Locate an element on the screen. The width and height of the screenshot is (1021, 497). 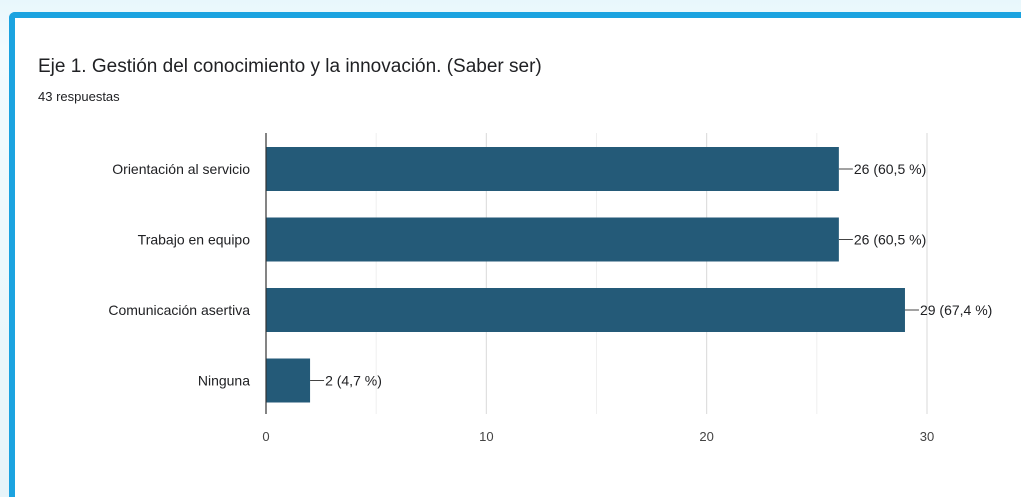
x-tick-label-1: 10 is located at coordinates (486, 436).